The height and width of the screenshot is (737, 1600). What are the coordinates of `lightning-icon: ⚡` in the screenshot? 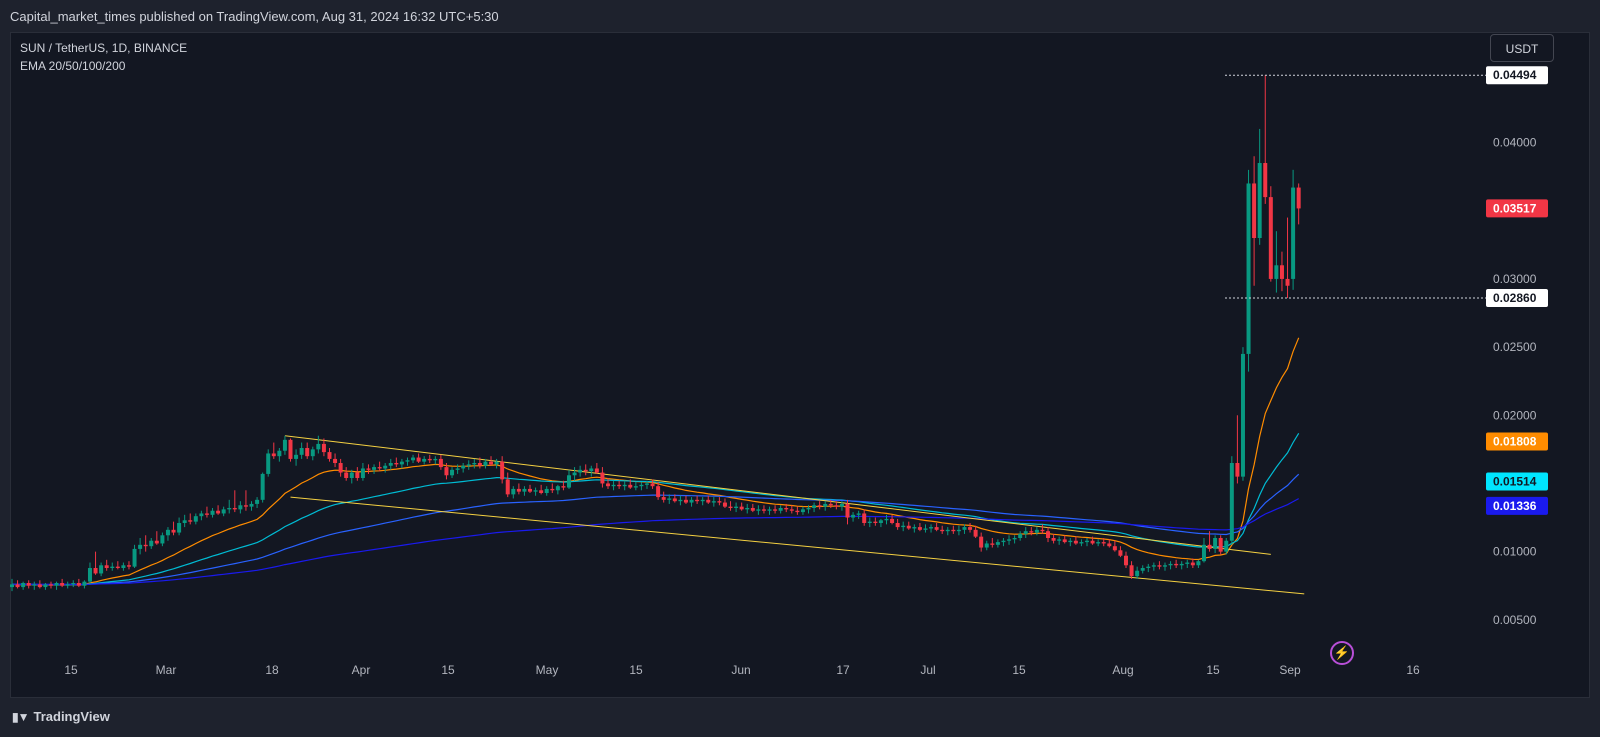 It's located at (1342, 653).